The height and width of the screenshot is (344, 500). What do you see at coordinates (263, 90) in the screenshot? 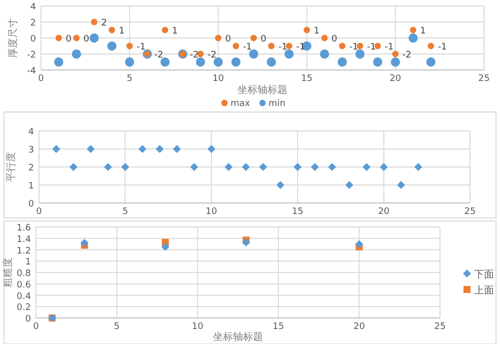
I see `x-axis-title: 坐标轴标题` at bounding box center [263, 90].